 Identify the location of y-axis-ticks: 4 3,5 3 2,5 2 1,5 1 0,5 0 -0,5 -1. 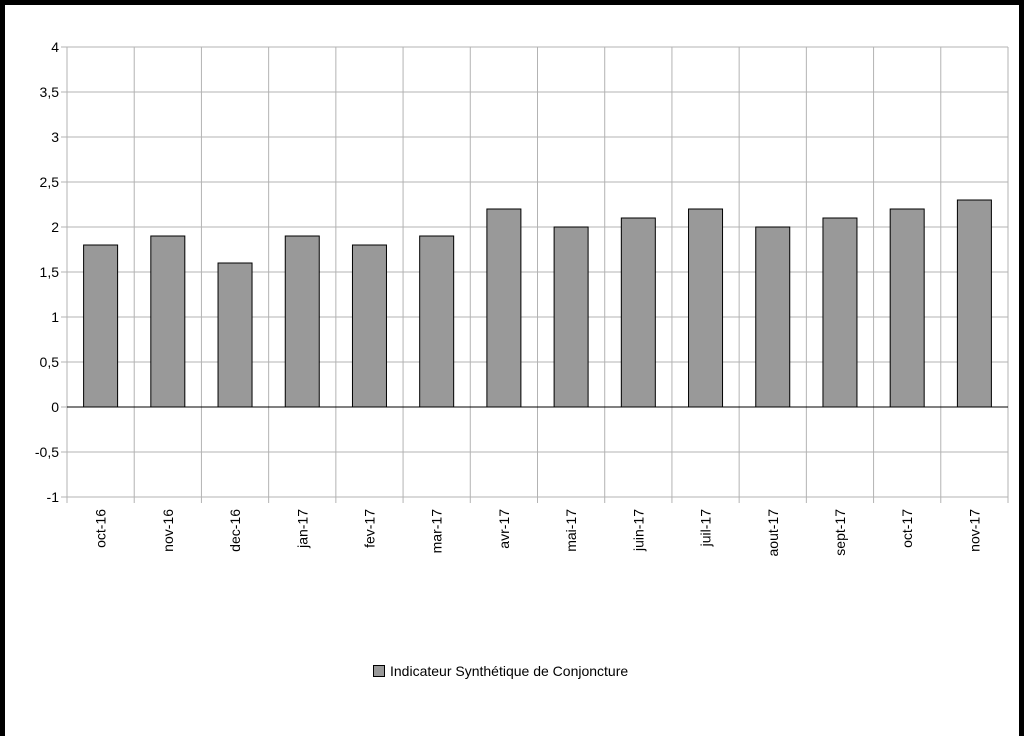
(47, 272).